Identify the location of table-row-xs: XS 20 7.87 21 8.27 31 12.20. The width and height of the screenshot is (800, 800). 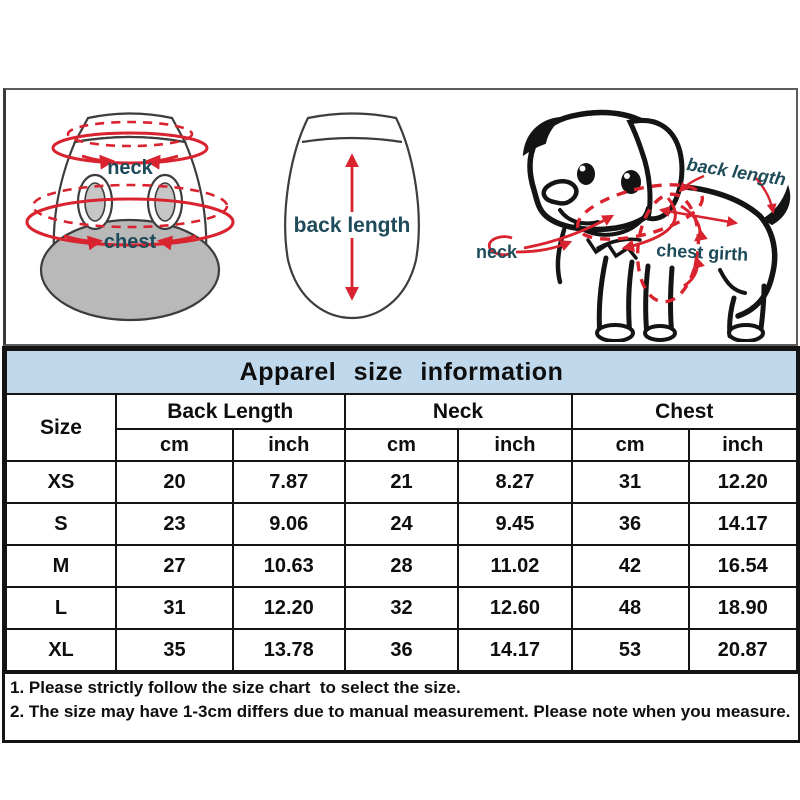
(402, 482).